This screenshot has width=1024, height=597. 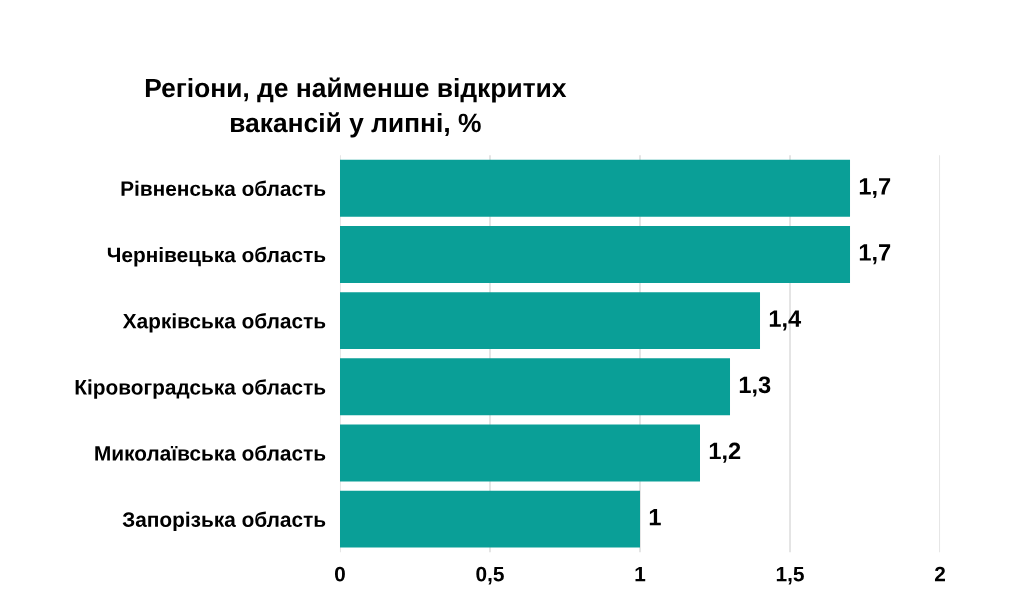 What do you see at coordinates (790, 575) in the screenshot?
I see `x-tick-label: 1,5` at bounding box center [790, 575].